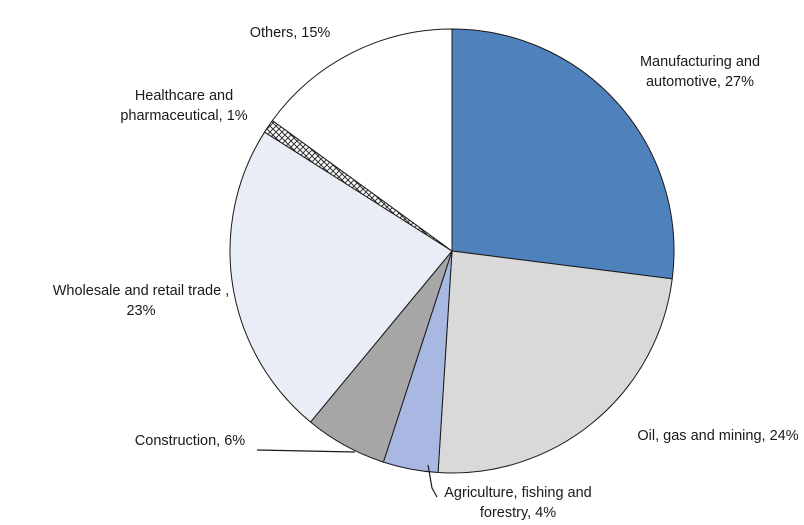 This screenshot has width=804, height=525. What do you see at coordinates (140, 311) in the screenshot?
I see `slice-label-line: 23%` at bounding box center [140, 311].